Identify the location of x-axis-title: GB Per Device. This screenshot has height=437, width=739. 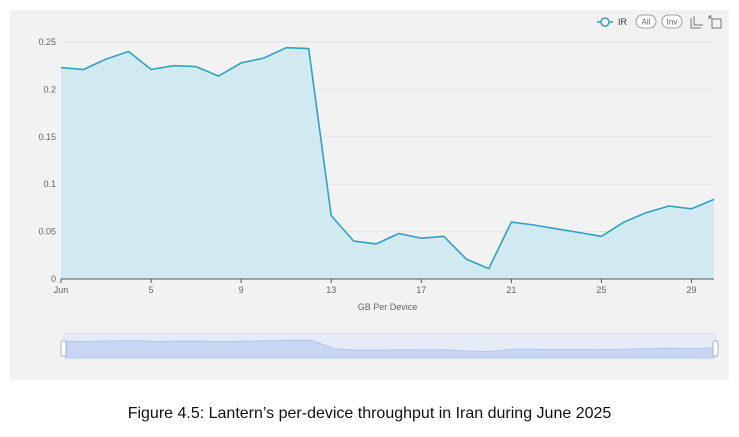
(388, 307).